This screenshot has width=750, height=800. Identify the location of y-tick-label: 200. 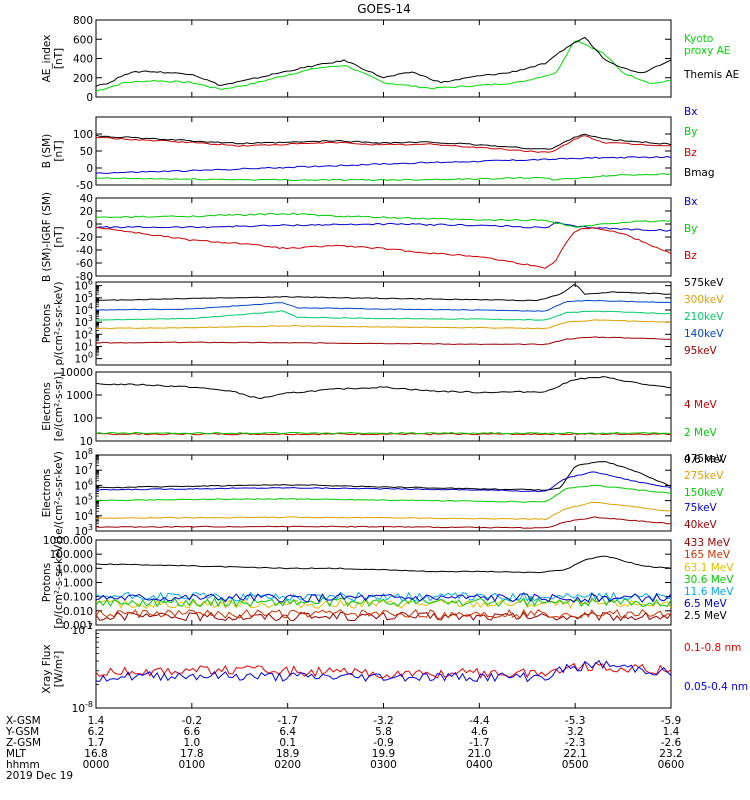
(83, 79).